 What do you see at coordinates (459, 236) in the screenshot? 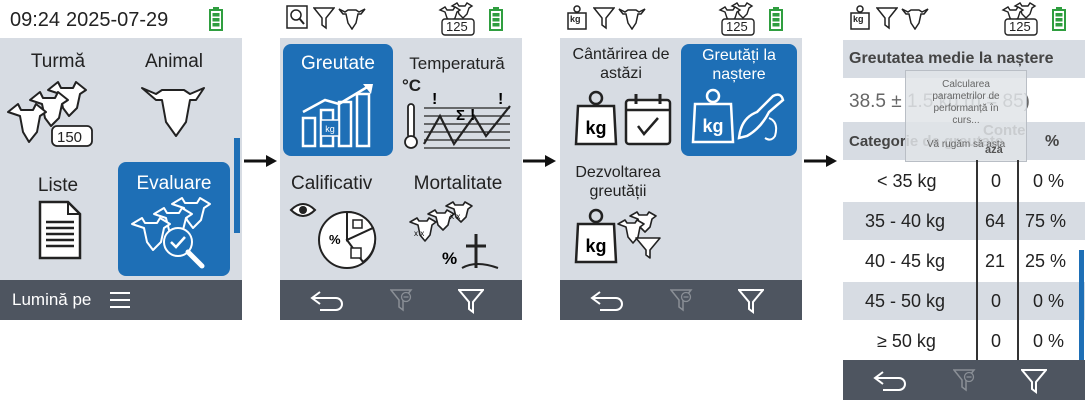
I see `mortality-icon: x x x x%` at bounding box center [459, 236].